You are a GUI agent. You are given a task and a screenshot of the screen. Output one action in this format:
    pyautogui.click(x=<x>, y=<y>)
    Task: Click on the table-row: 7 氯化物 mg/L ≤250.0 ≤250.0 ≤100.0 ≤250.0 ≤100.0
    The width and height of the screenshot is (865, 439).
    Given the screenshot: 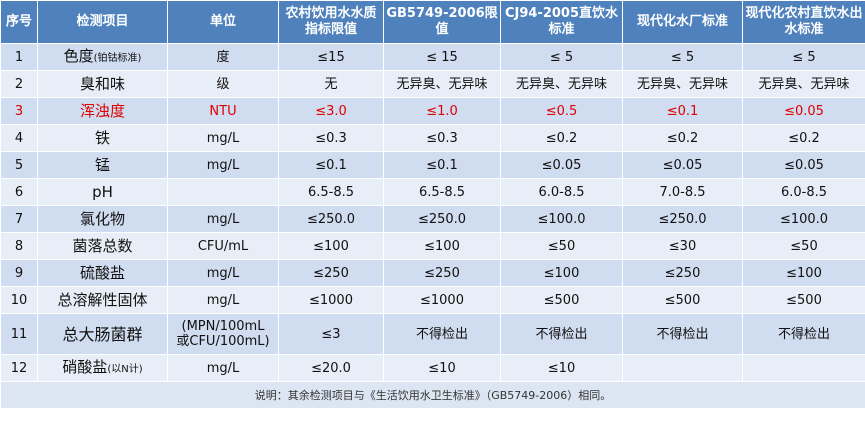 What is the action you would take?
    pyautogui.click(x=432, y=219)
    